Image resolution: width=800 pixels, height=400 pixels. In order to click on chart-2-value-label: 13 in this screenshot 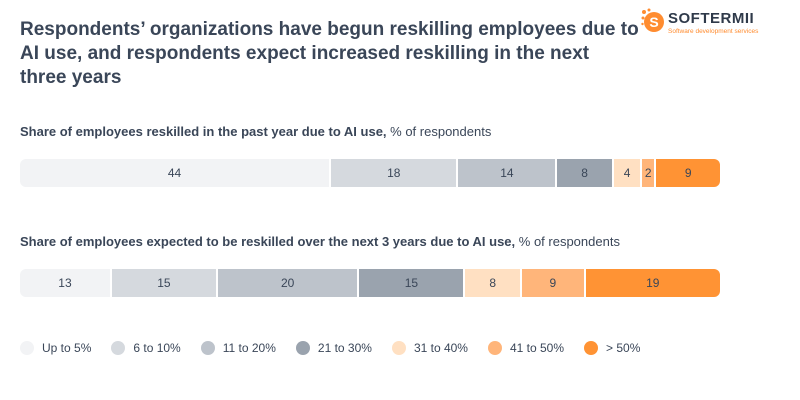, I will do `click(65, 283)`.